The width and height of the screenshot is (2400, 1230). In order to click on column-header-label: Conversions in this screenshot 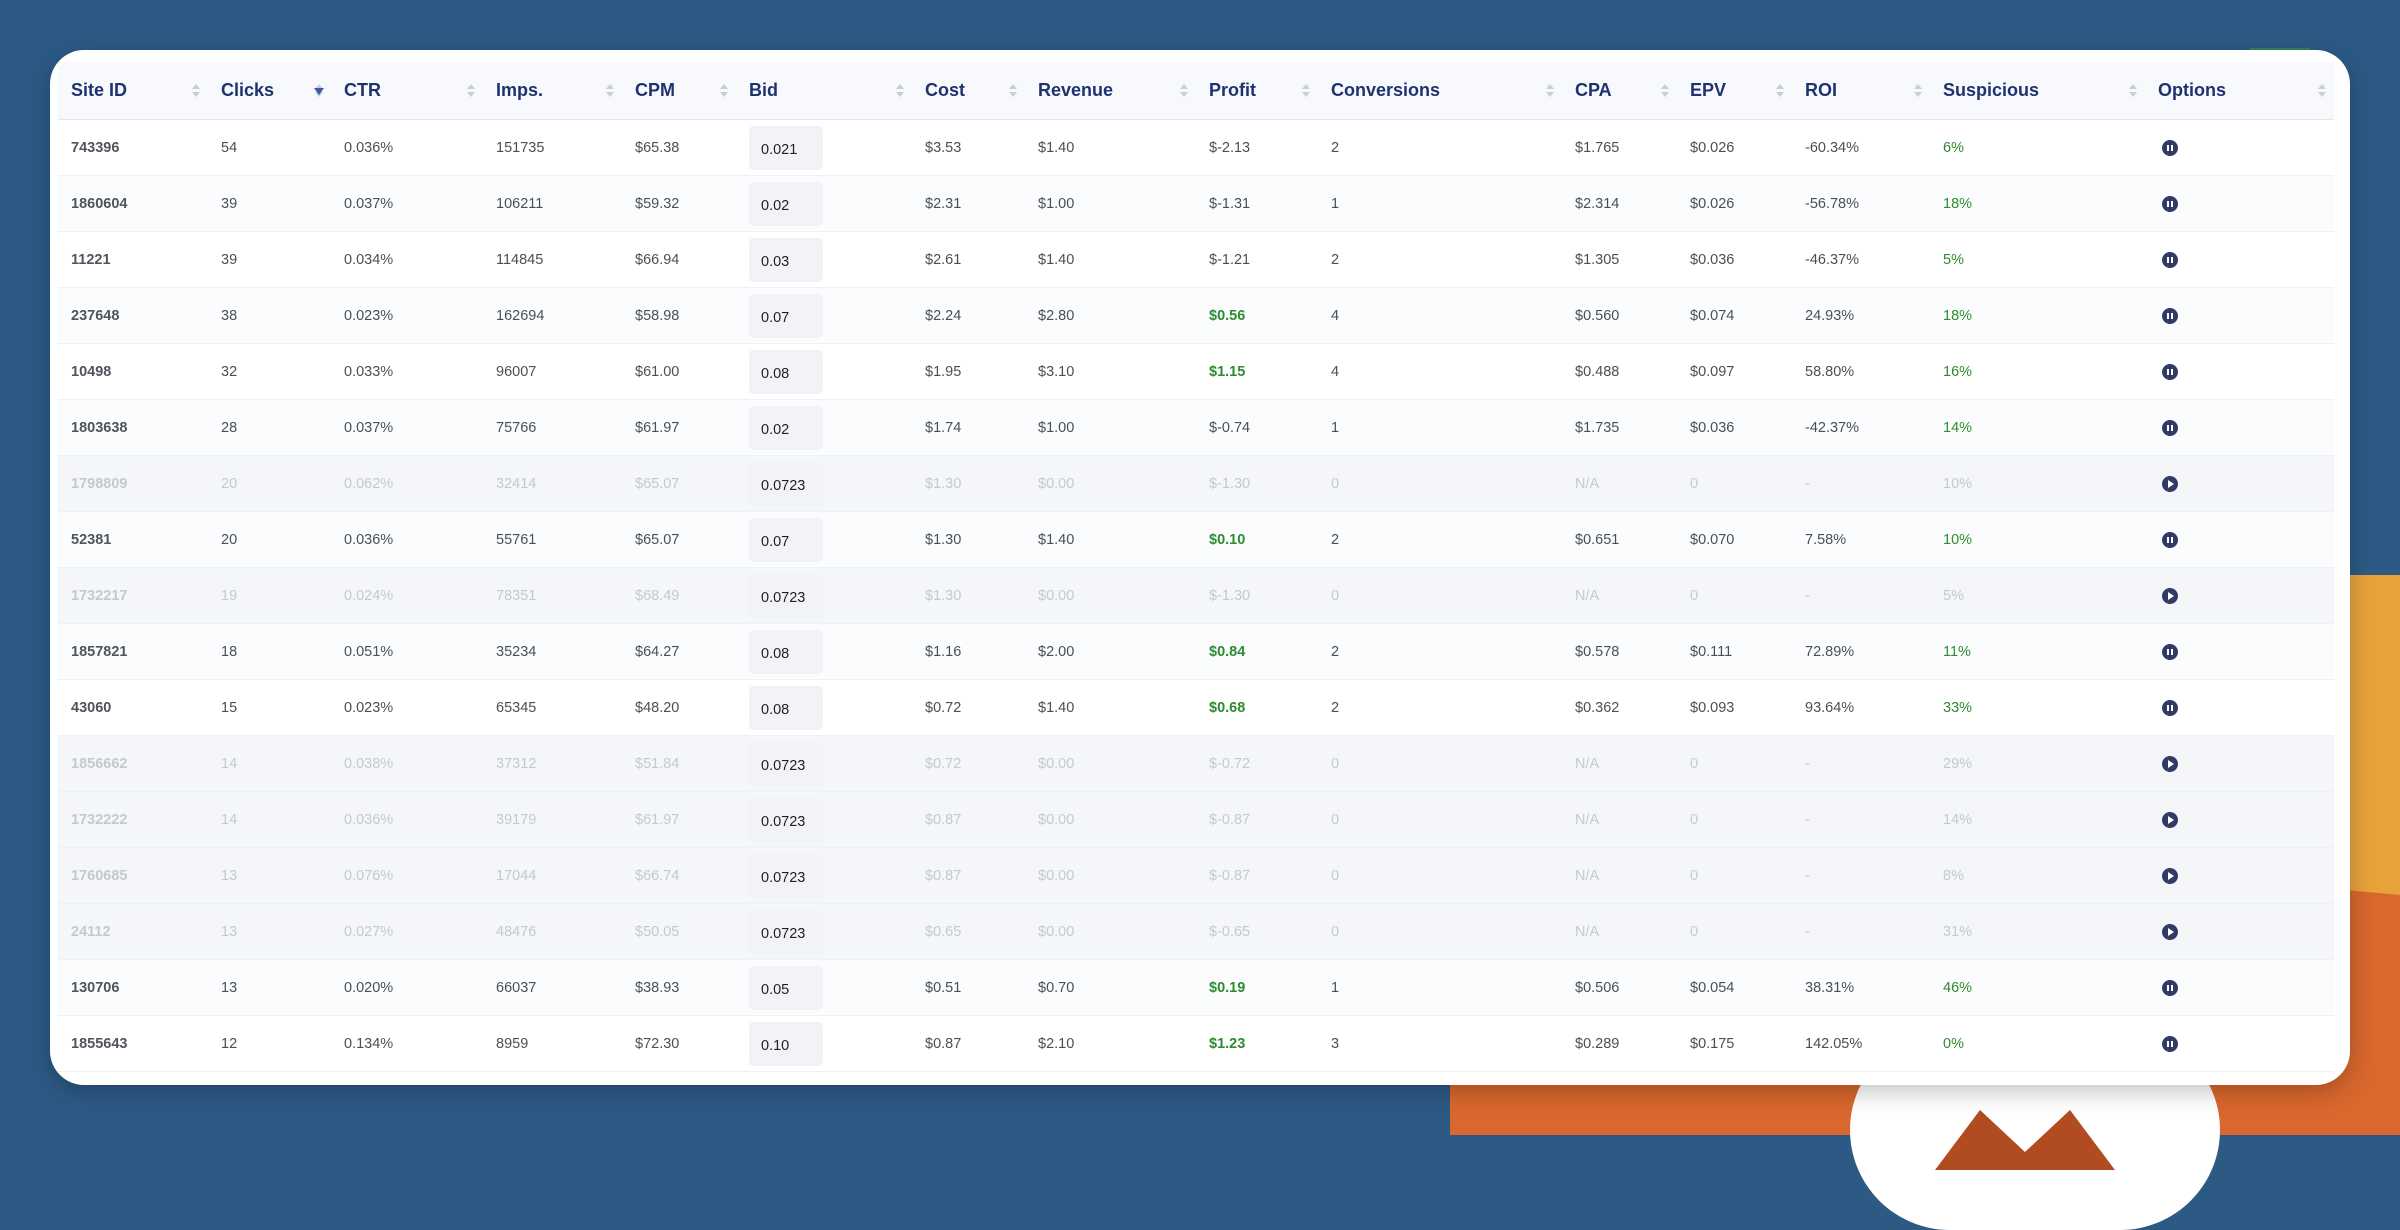, I will do `click(1386, 90)`.